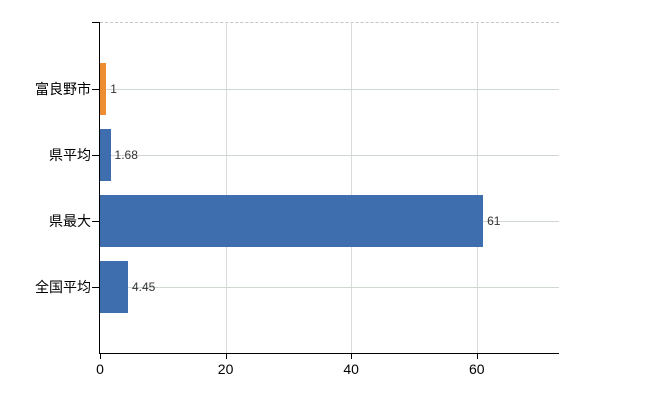  I want to click on category-label: 全国平均, so click(63, 286).